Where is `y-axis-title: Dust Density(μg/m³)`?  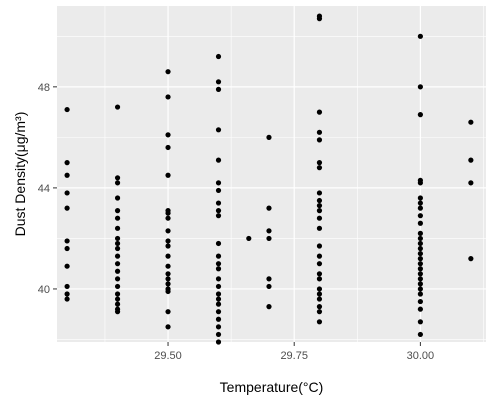 y-axis-title: Dust Density(μg/m³) is located at coordinates (20, 174).